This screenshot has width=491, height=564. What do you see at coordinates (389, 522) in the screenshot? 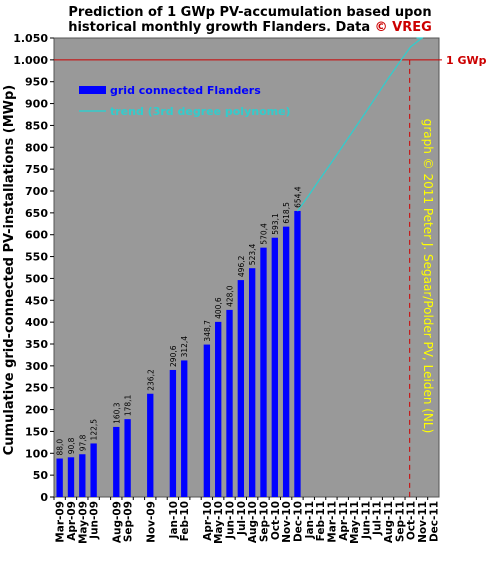
I see `x-tick-label-aug-11: Aug-11` at bounding box center [389, 522].